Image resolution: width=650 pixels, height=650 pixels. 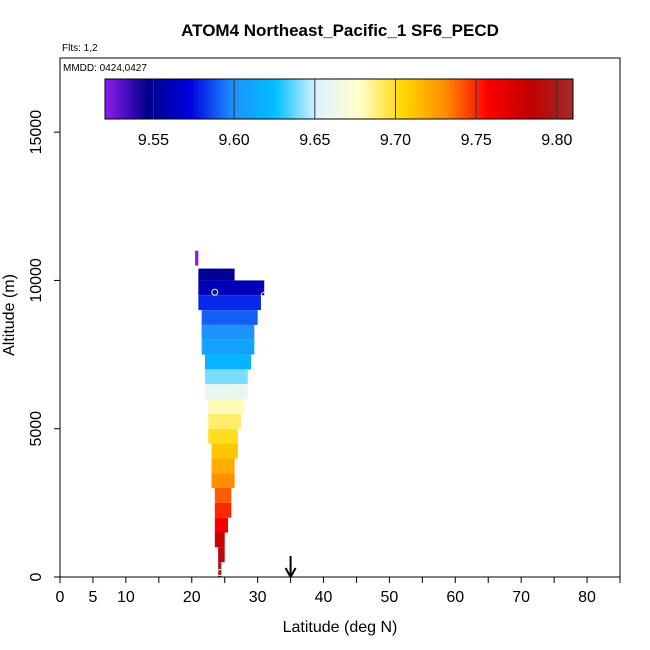 I want to click on x-tick-label: 60, so click(x=455, y=597).